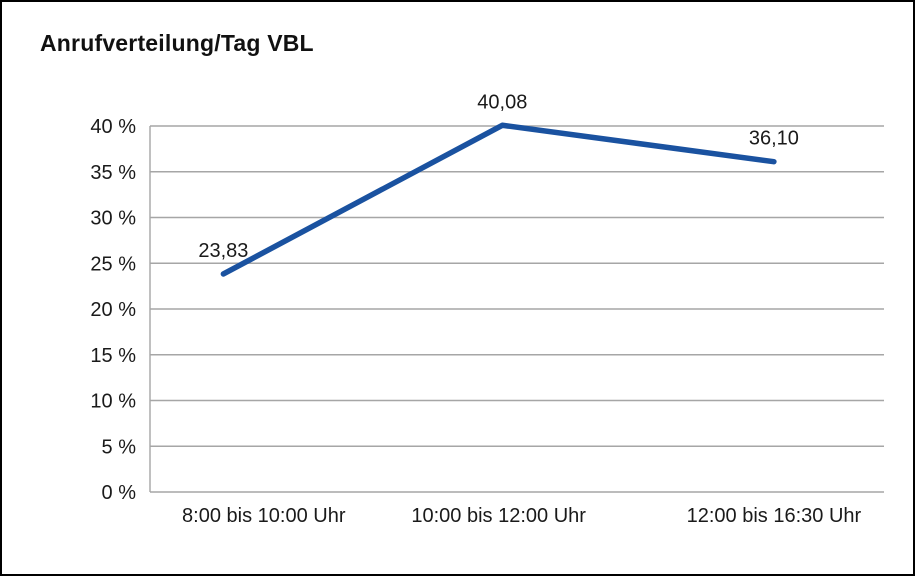 The width and height of the screenshot is (915, 576). What do you see at coordinates (113, 402) in the screenshot?
I see `y-tick-label: 10 %` at bounding box center [113, 402].